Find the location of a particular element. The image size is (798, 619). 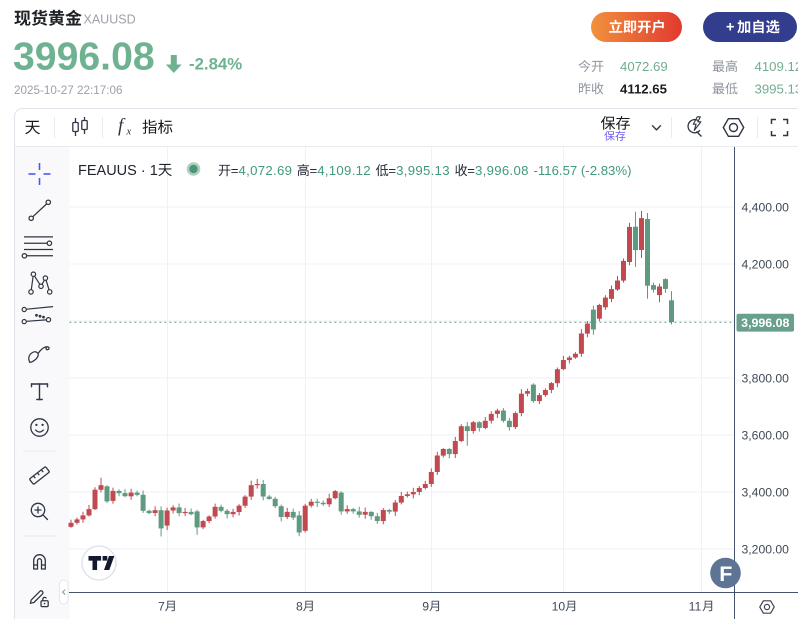

svg-text: 3,400.00 is located at coordinates (766, 492).